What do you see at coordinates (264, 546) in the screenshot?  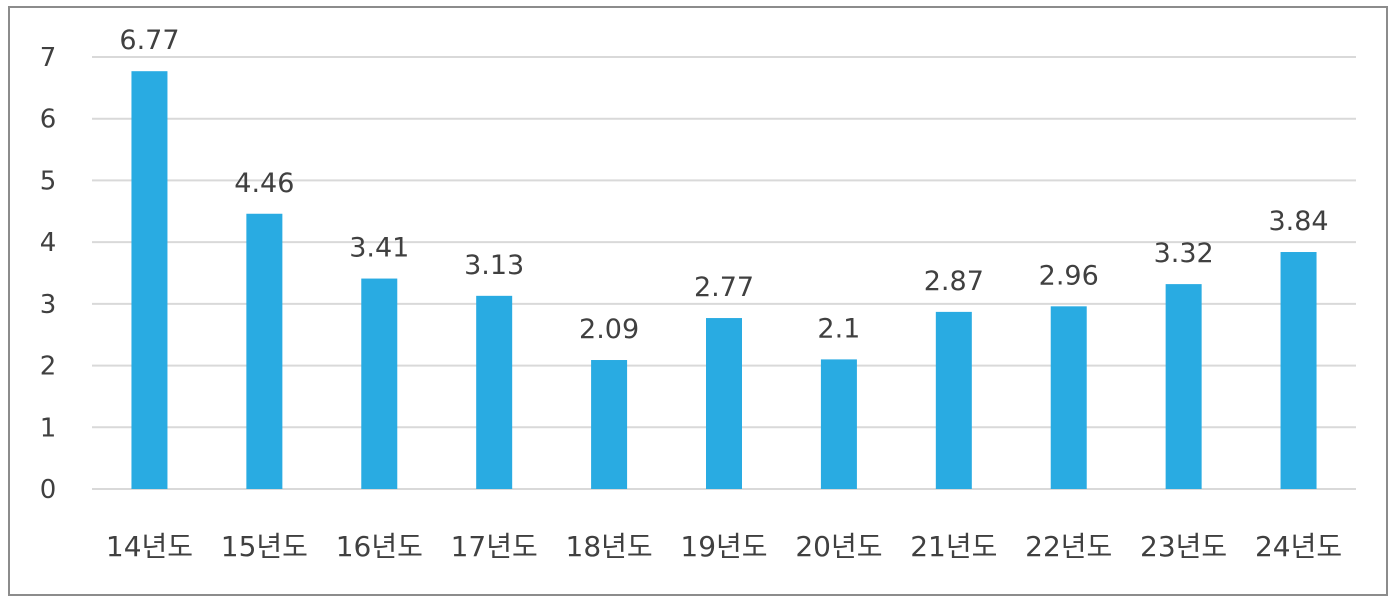 I see `x-tick-label: 15년도` at bounding box center [264, 546].